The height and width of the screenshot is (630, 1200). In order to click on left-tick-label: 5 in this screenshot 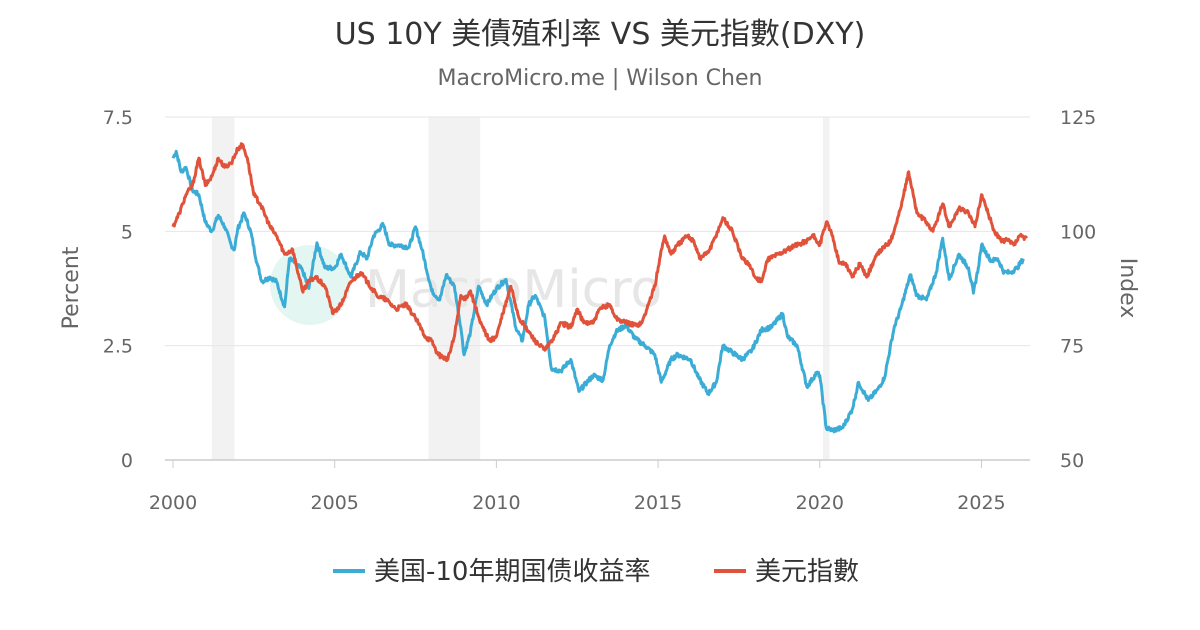, I will do `click(127, 232)`.